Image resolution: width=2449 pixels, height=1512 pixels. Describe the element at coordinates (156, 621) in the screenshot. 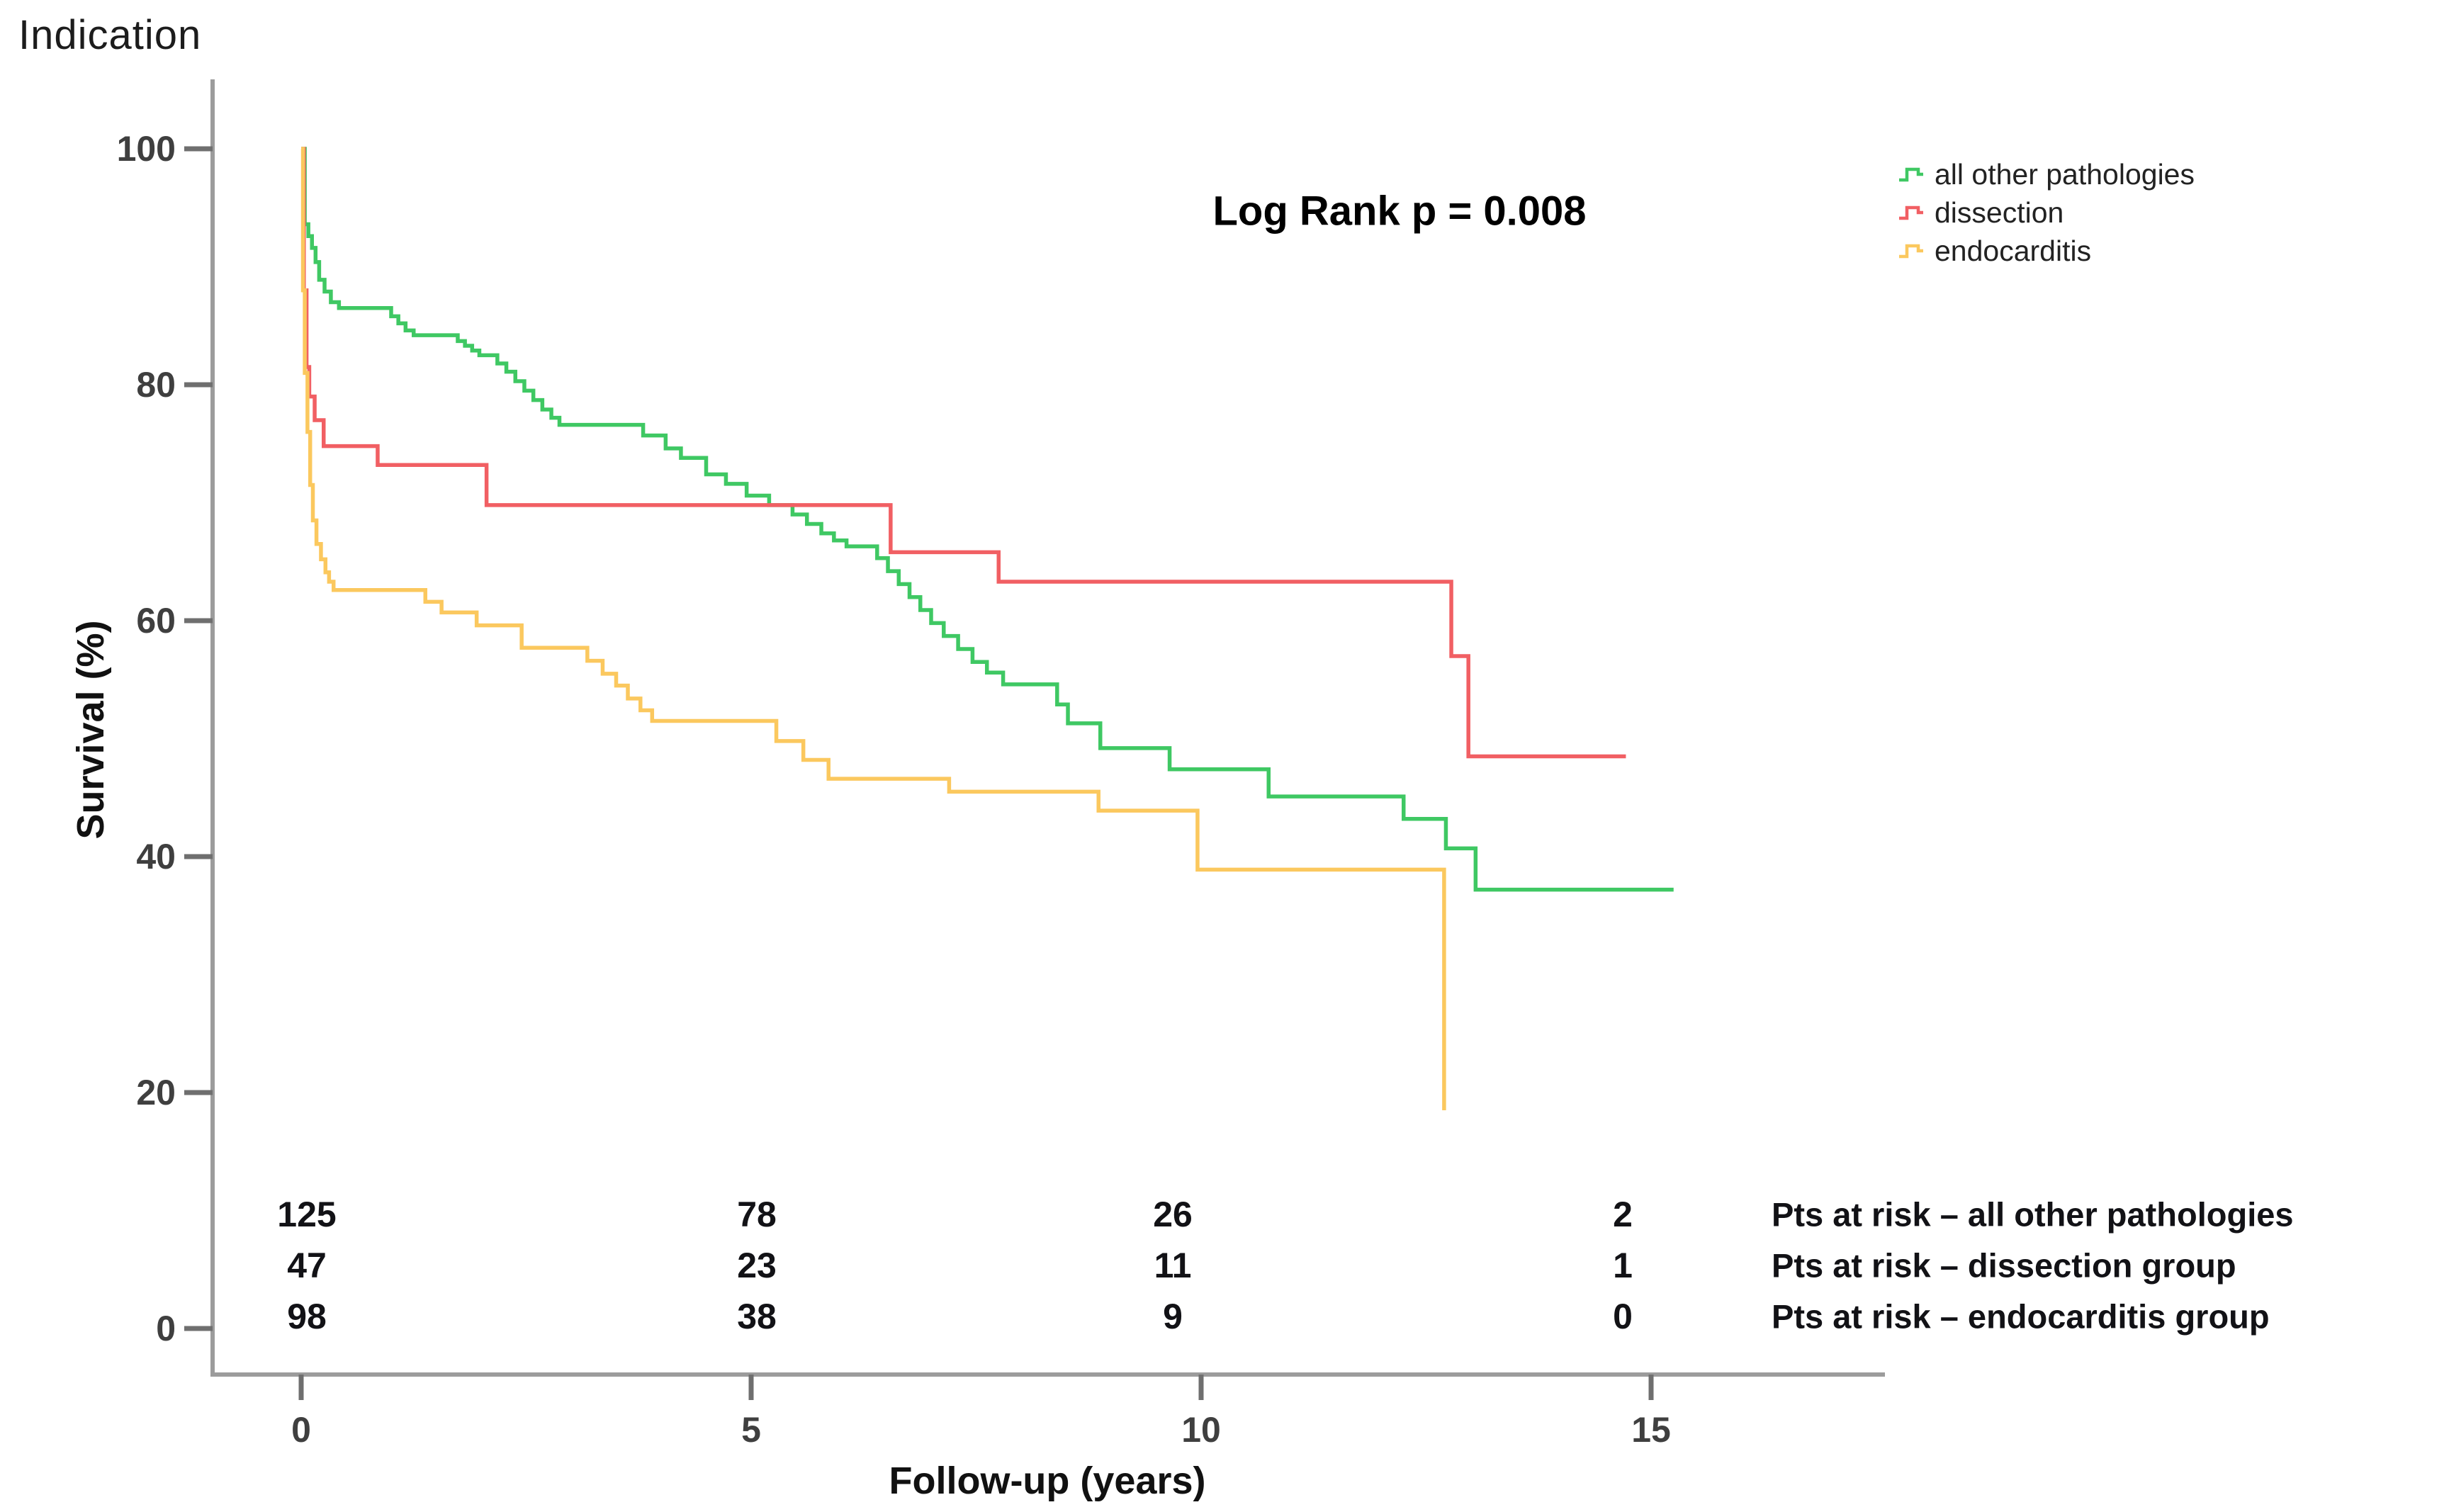

I see `y-tick-label: 60` at that location.